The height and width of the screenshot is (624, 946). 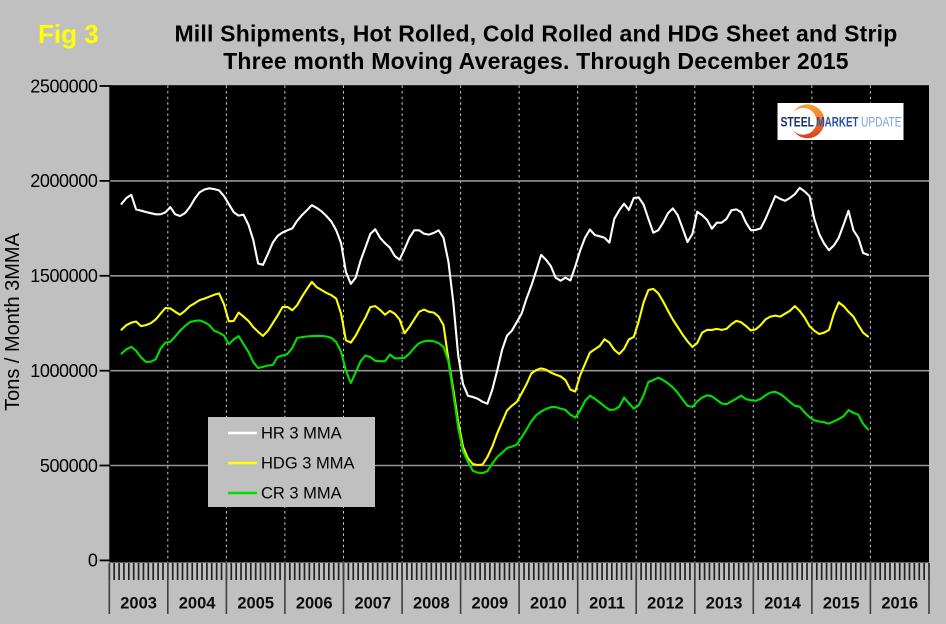 I want to click on svg-text: 2500000, so click(x=64, y=86).